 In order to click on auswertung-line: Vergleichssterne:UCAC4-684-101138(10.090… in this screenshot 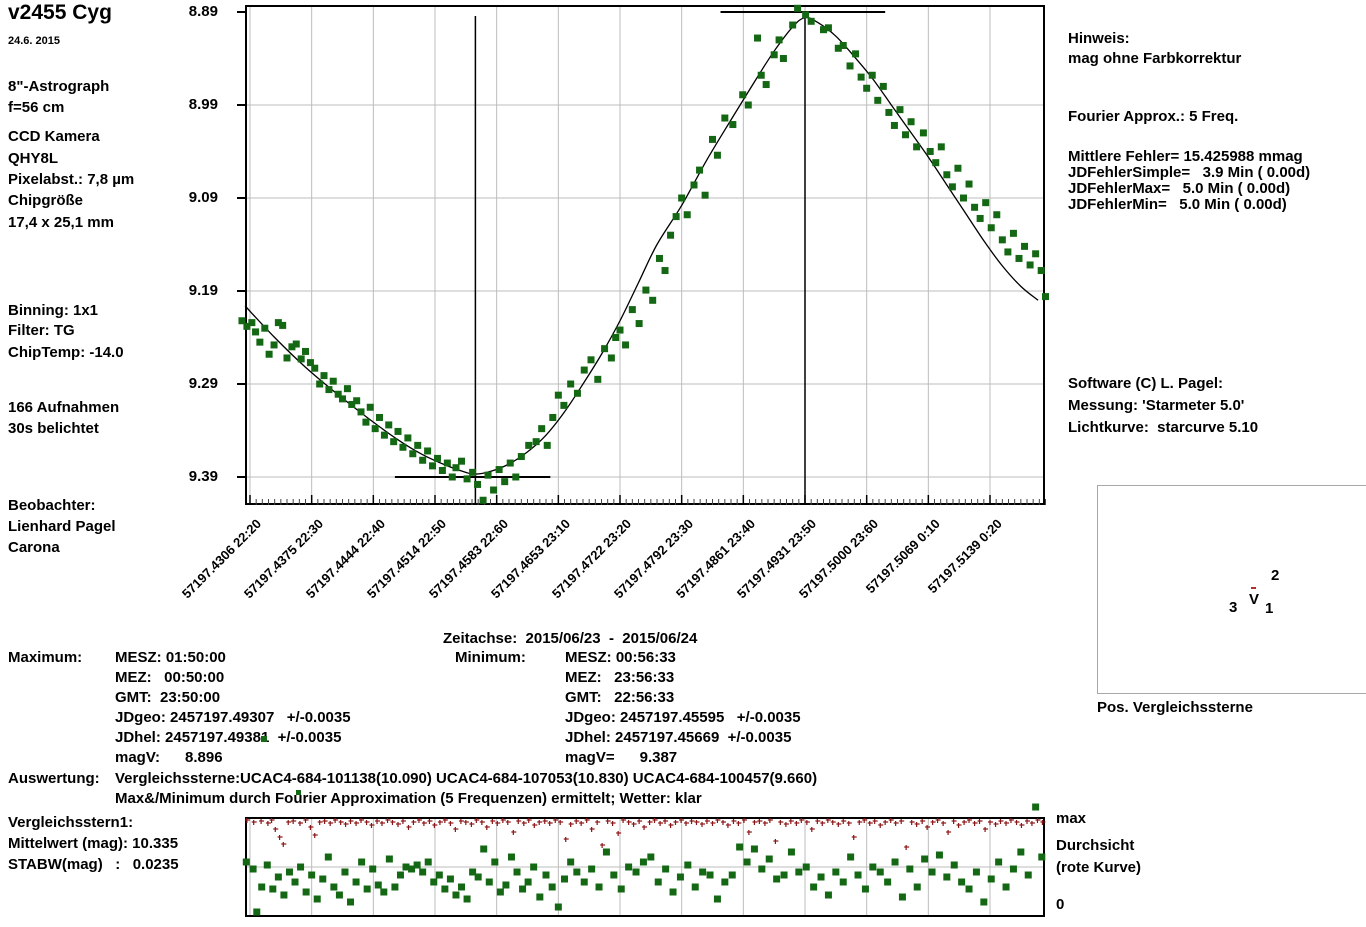, I will do `click(466, 778)`.